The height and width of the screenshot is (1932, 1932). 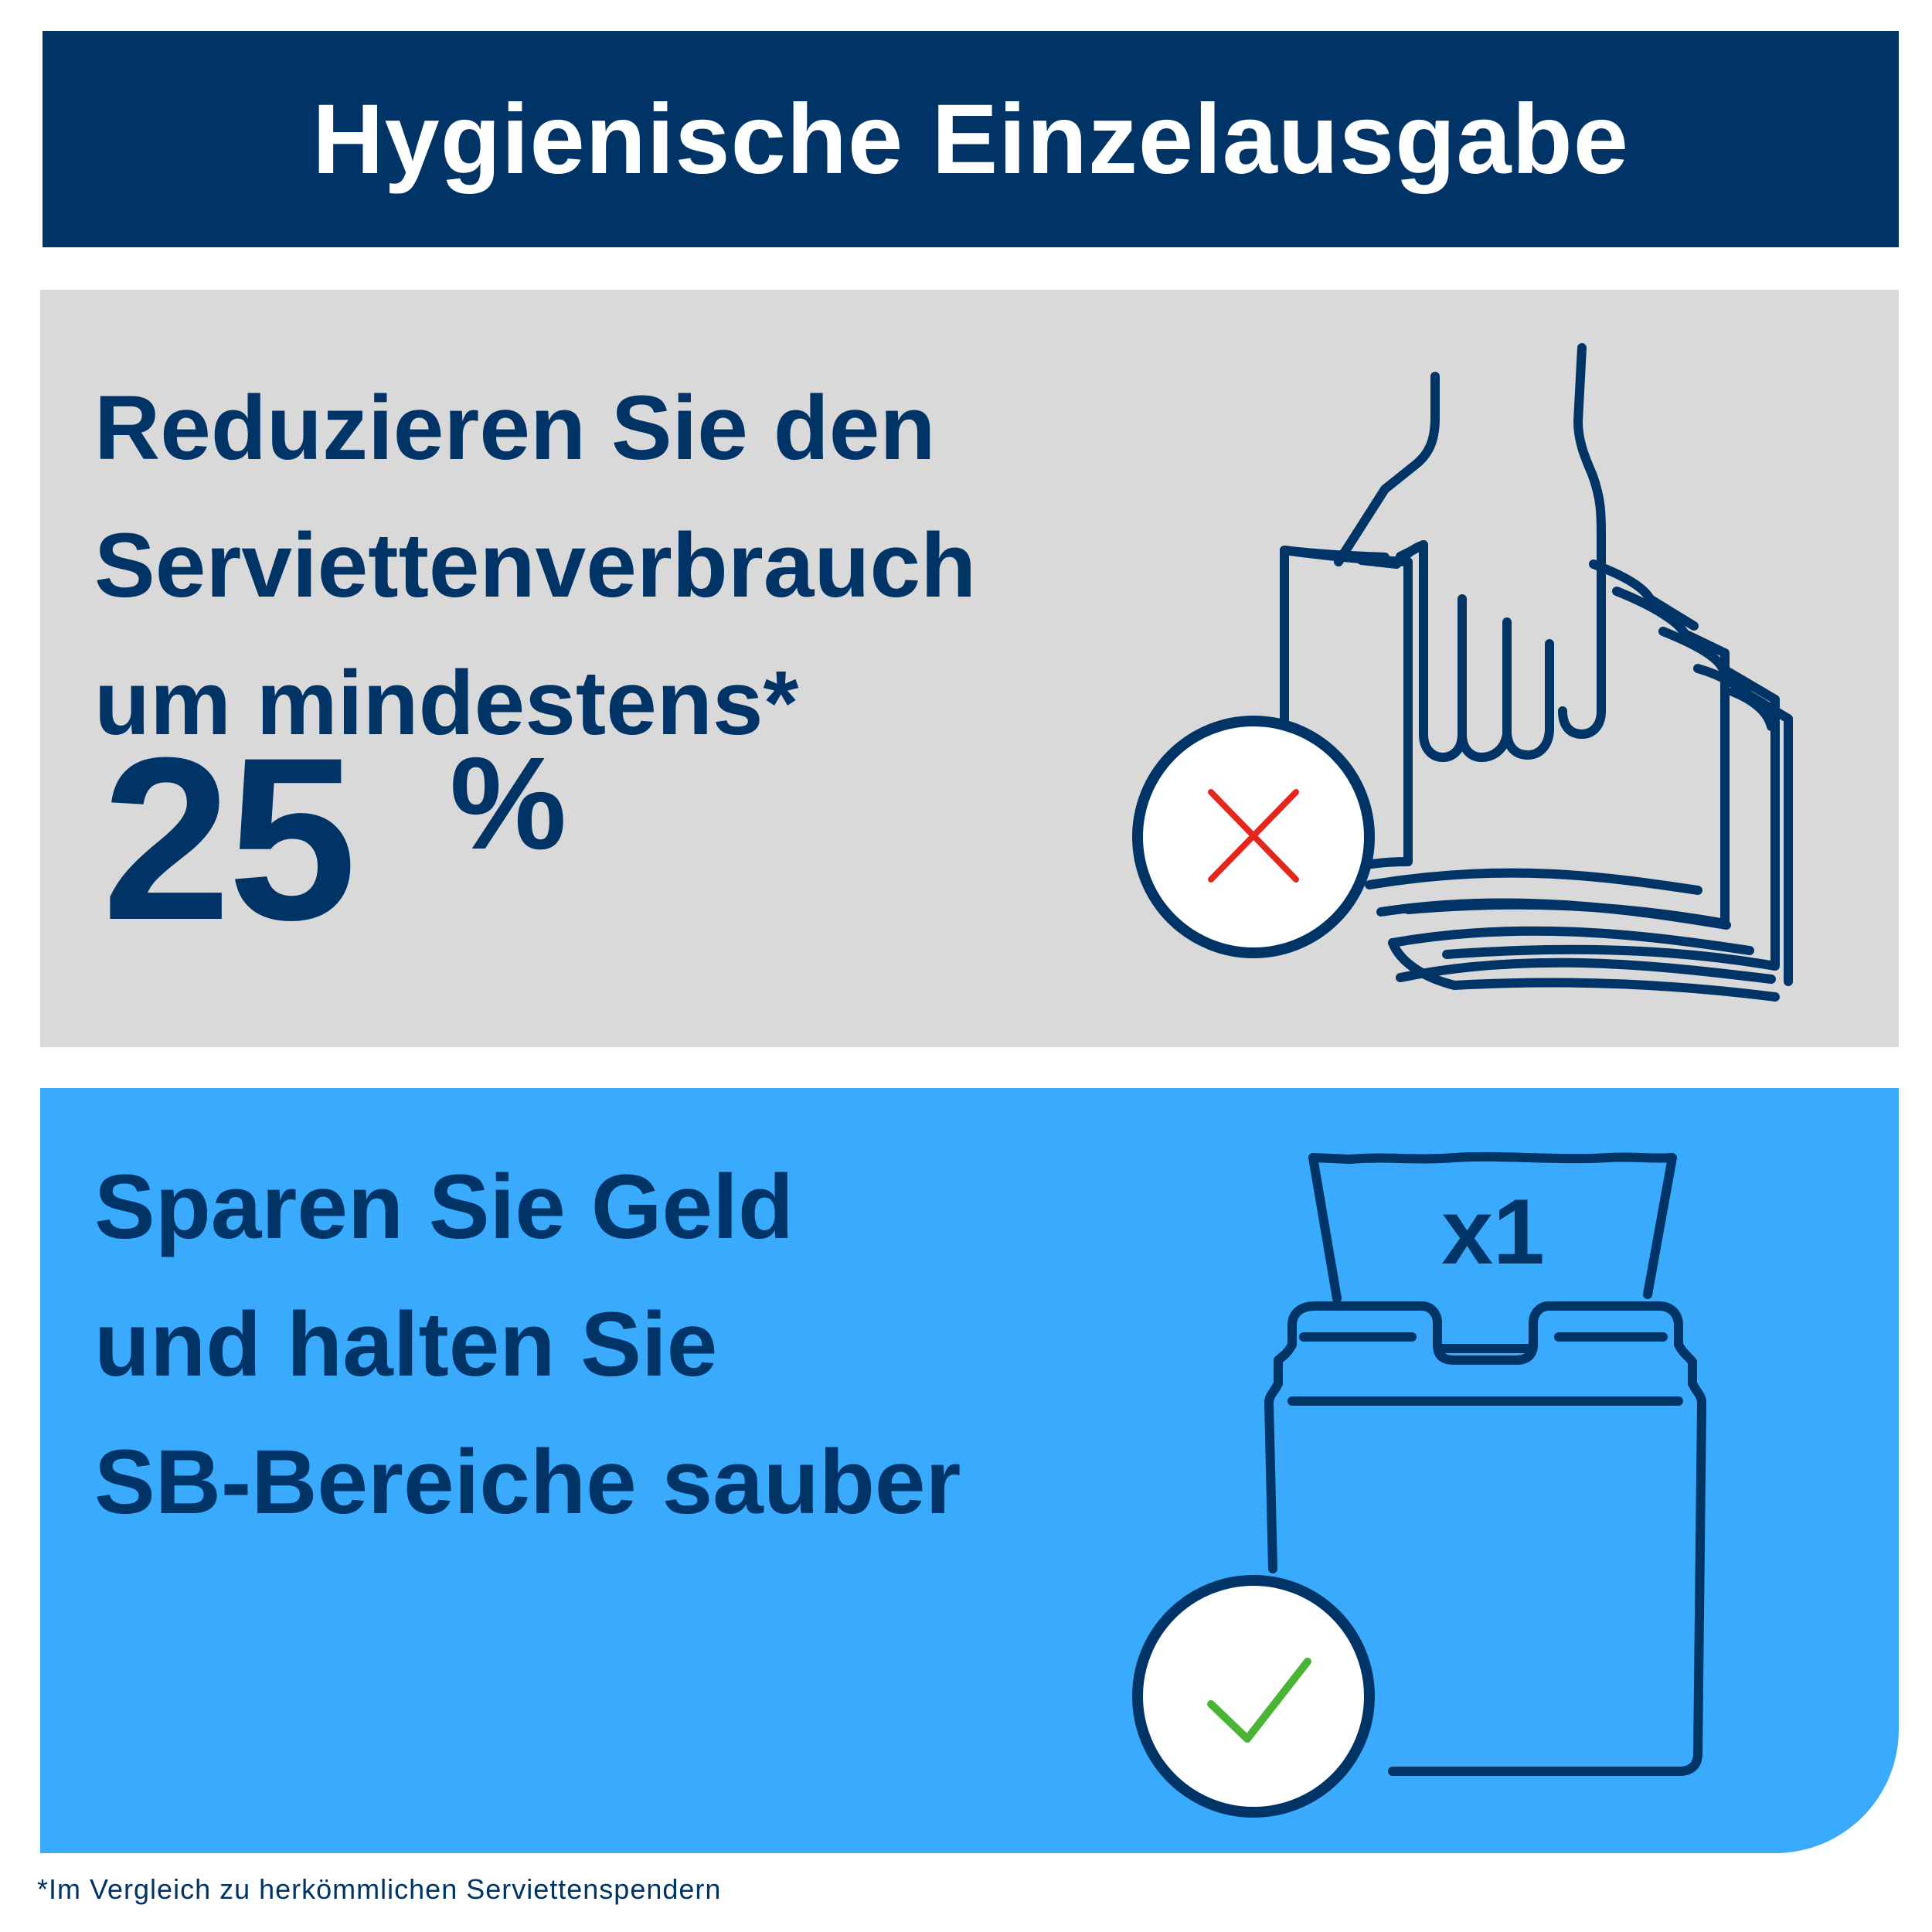 I want to click on heading-line: SB-Bereiche sauber, so click(x=528, y=1482).